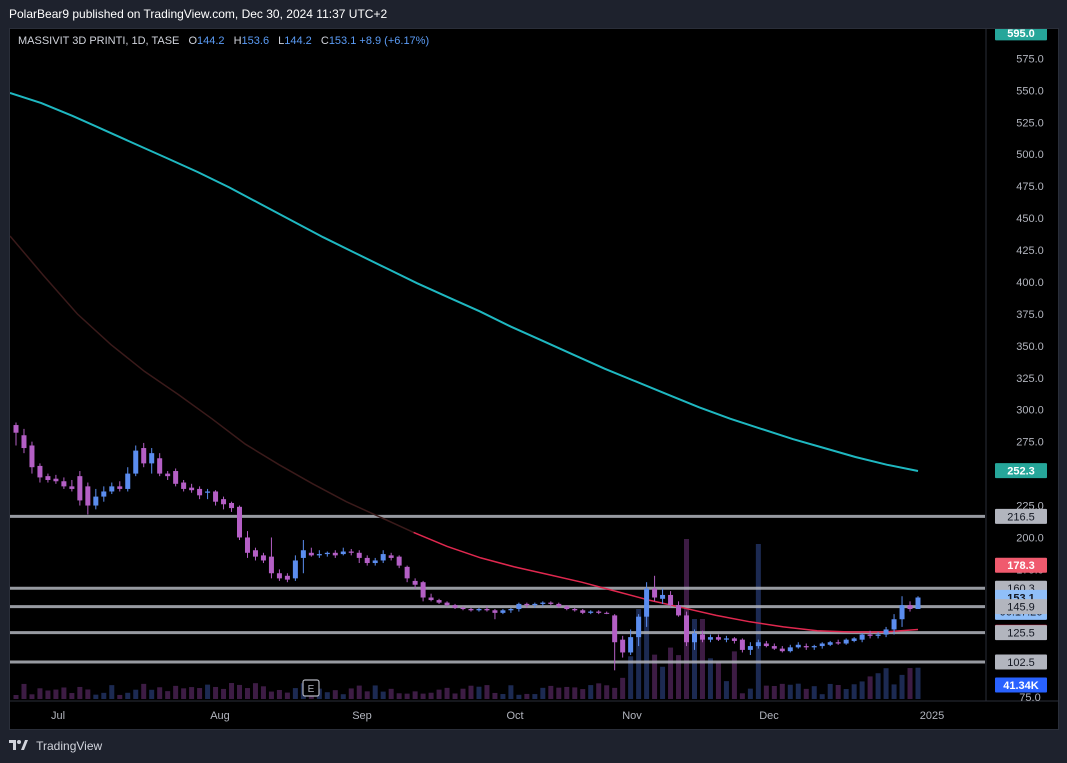 This screenshot has width=1067, height=763. Describe the element at coordinates (1021, 685) in the screenshot. I see `price-badge: 41.34K` at that location.